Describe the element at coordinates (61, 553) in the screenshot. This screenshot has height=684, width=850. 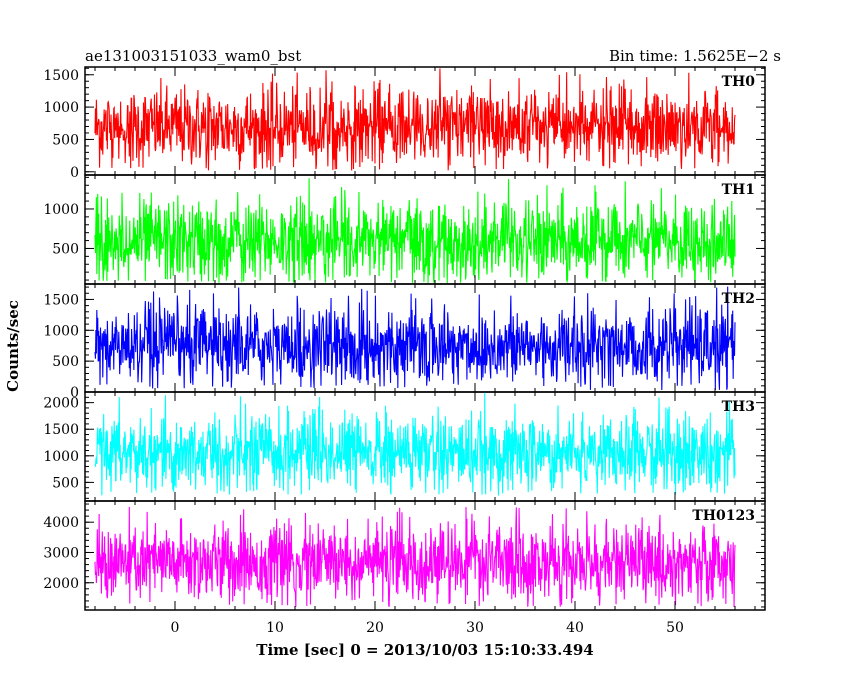
I see `y-tick-label: 3000` at that location.